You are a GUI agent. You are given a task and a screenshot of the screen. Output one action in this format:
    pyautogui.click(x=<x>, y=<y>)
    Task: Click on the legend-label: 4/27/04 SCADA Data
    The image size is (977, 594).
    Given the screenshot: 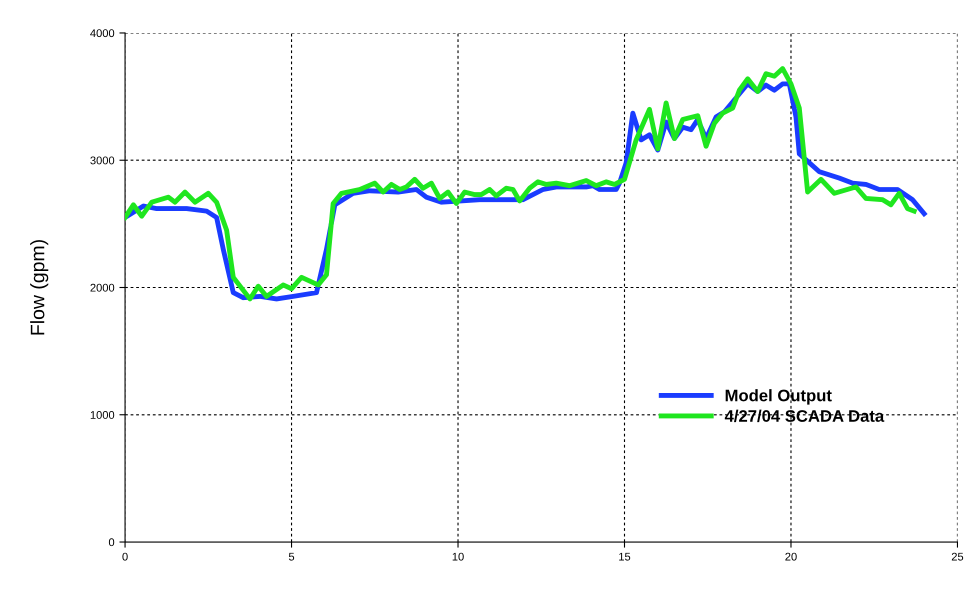 What is the action you would take?
    pyautogui.click(x=804, y=416)
    